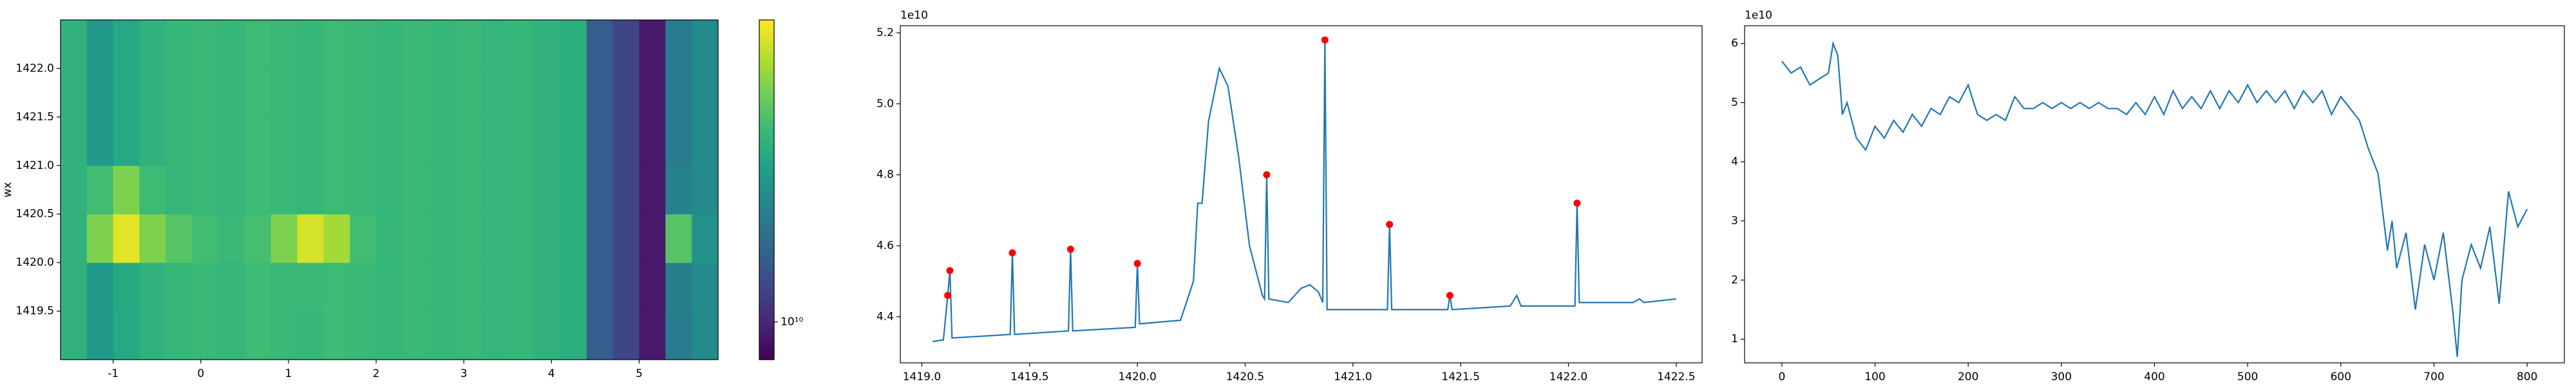 The image size is (2576, 386). What do you see at coordinates (639, 373) in the screenshot?
I see `x-tick-label: 5` at bounding box center [639, 373].